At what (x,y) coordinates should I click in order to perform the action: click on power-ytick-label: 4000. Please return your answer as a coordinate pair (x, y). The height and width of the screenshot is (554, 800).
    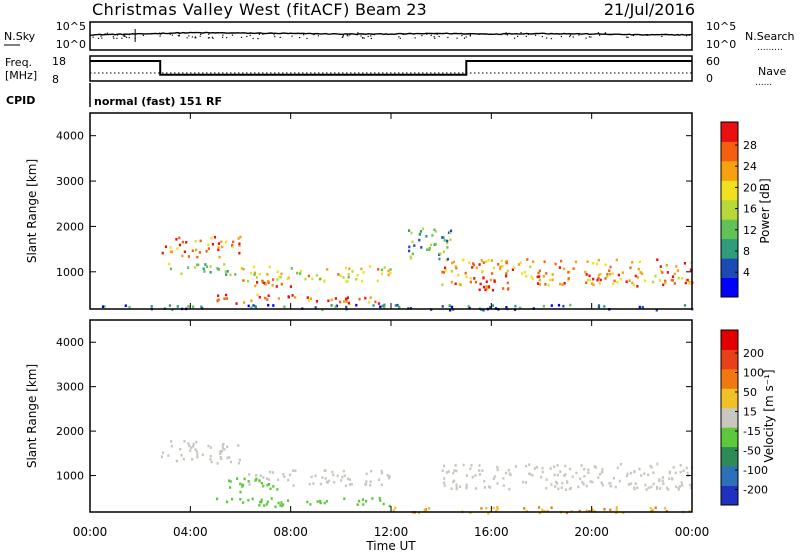
    Looking at the image, I should click on (70, 136).